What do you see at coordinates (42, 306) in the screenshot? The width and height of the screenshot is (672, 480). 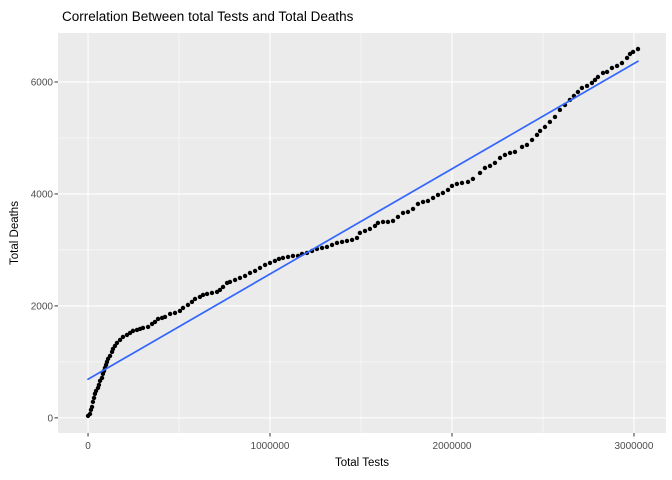 I see `y-tick-label: 2000` at bounding box center [42, 306].